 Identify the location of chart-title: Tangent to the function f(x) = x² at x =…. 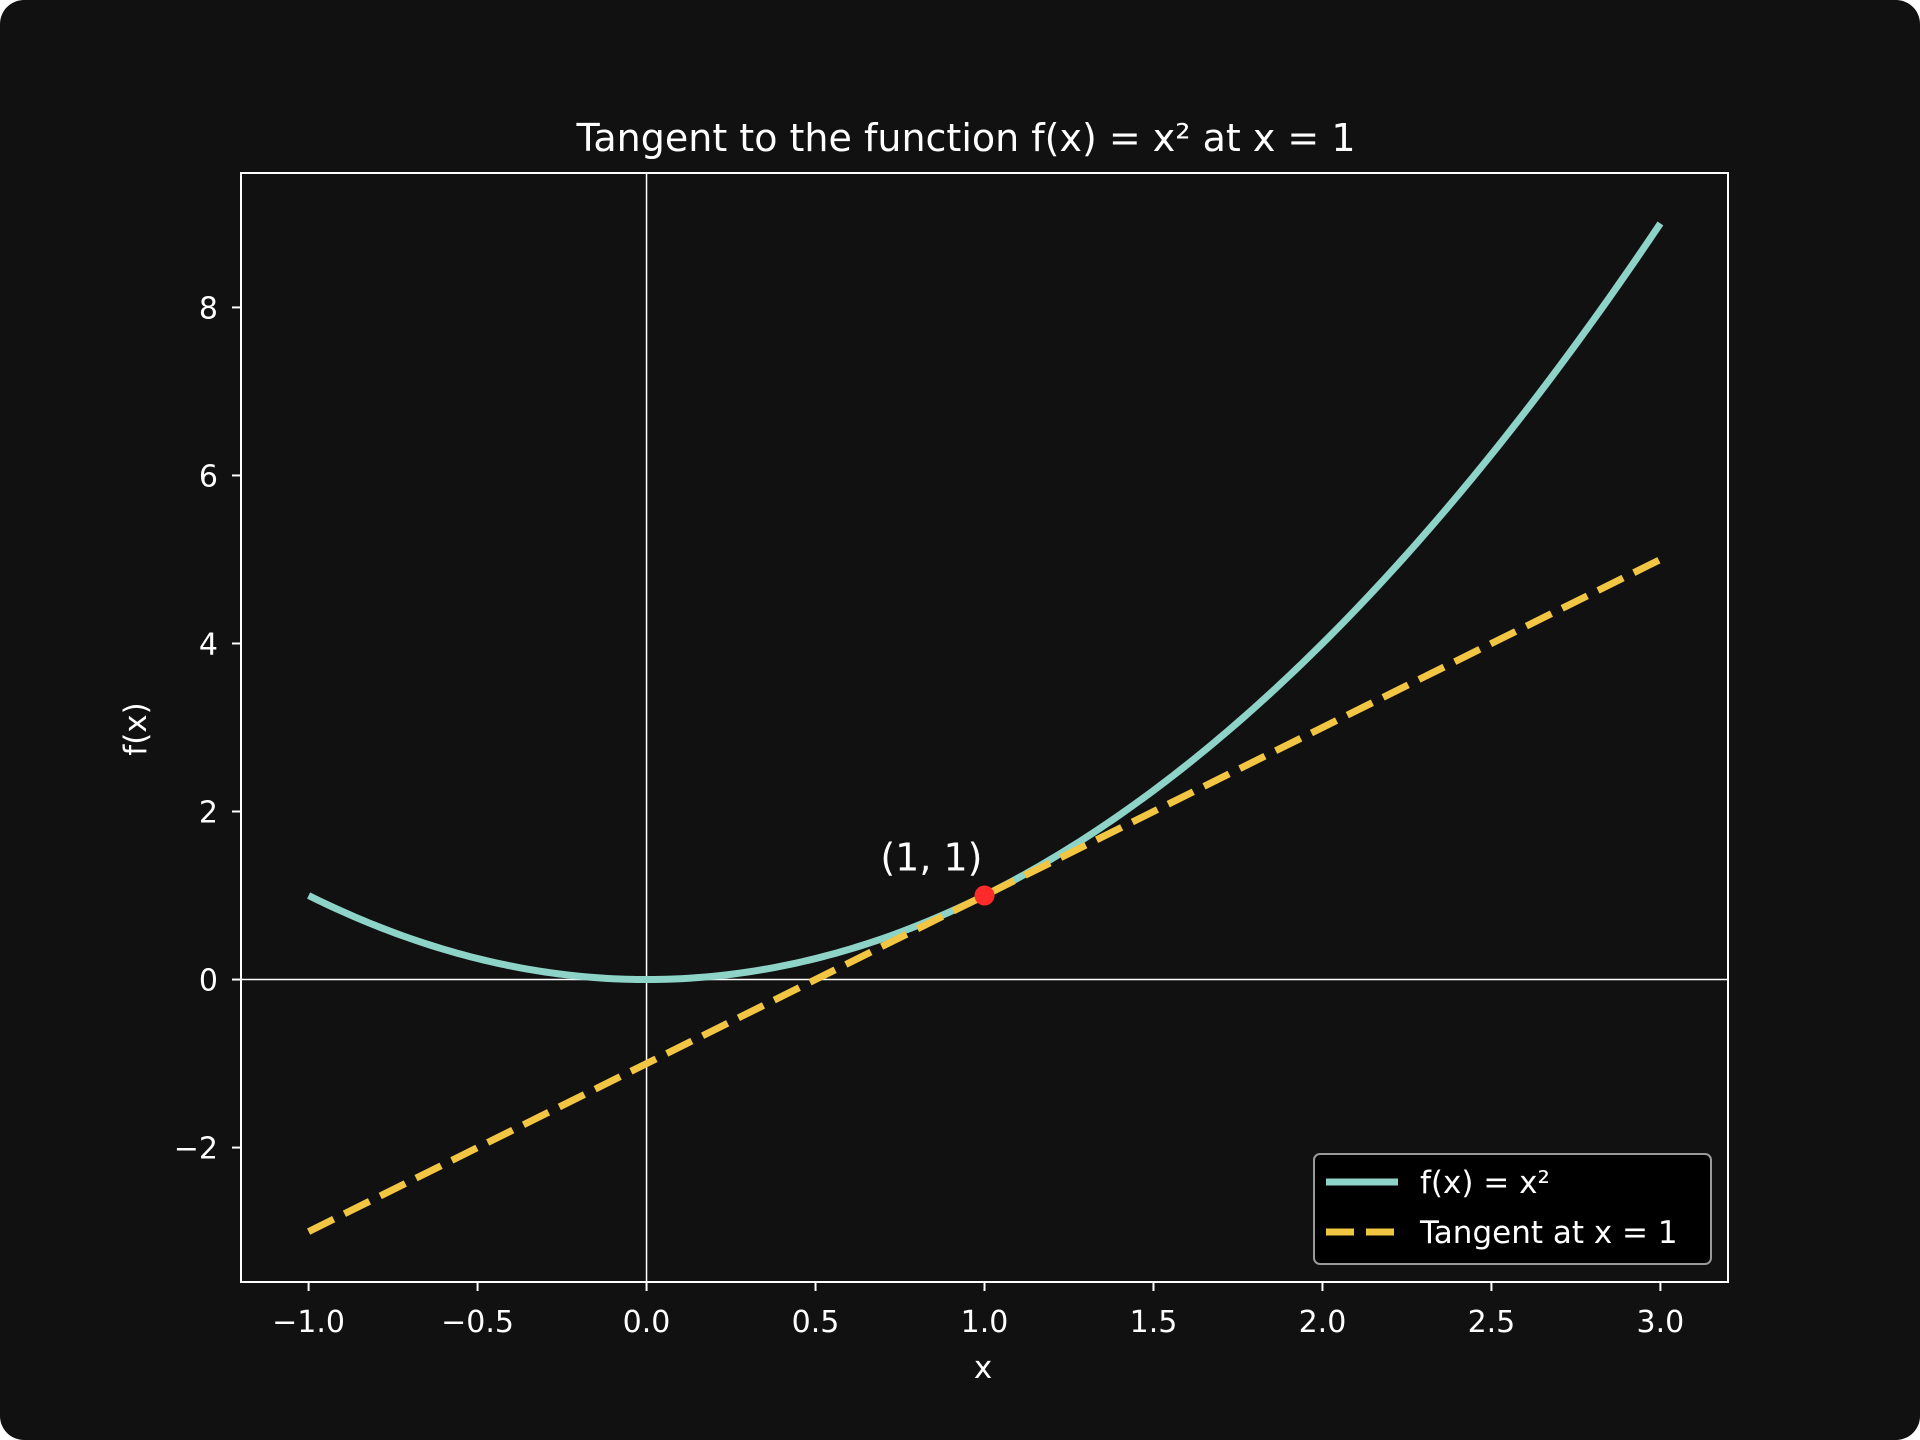
(965, 138).